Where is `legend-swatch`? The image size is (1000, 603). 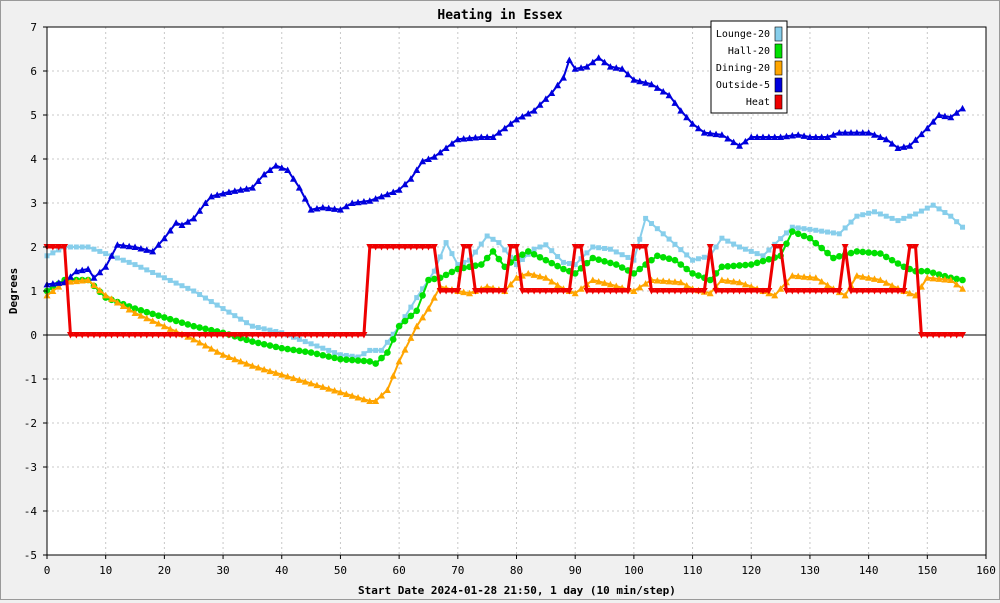 legend-swatch is located at coordinates (778, 51).